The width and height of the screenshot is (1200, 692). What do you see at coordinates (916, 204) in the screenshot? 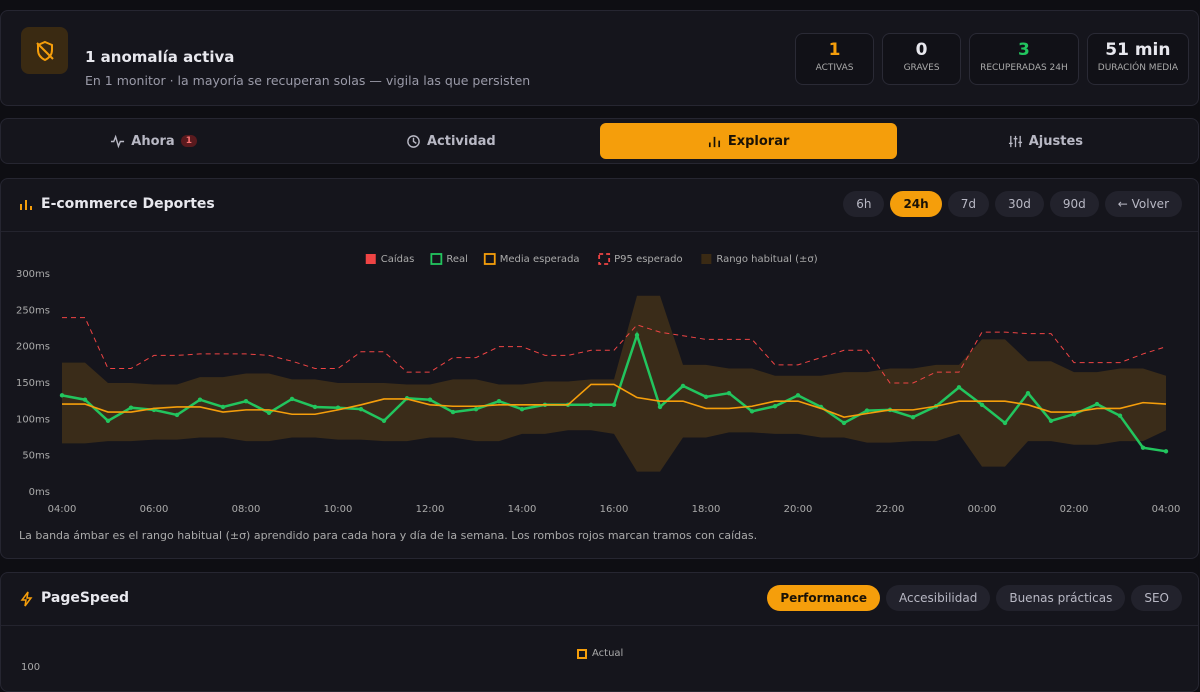
I see `range-button: 24h` at bounding box center [916, 204].